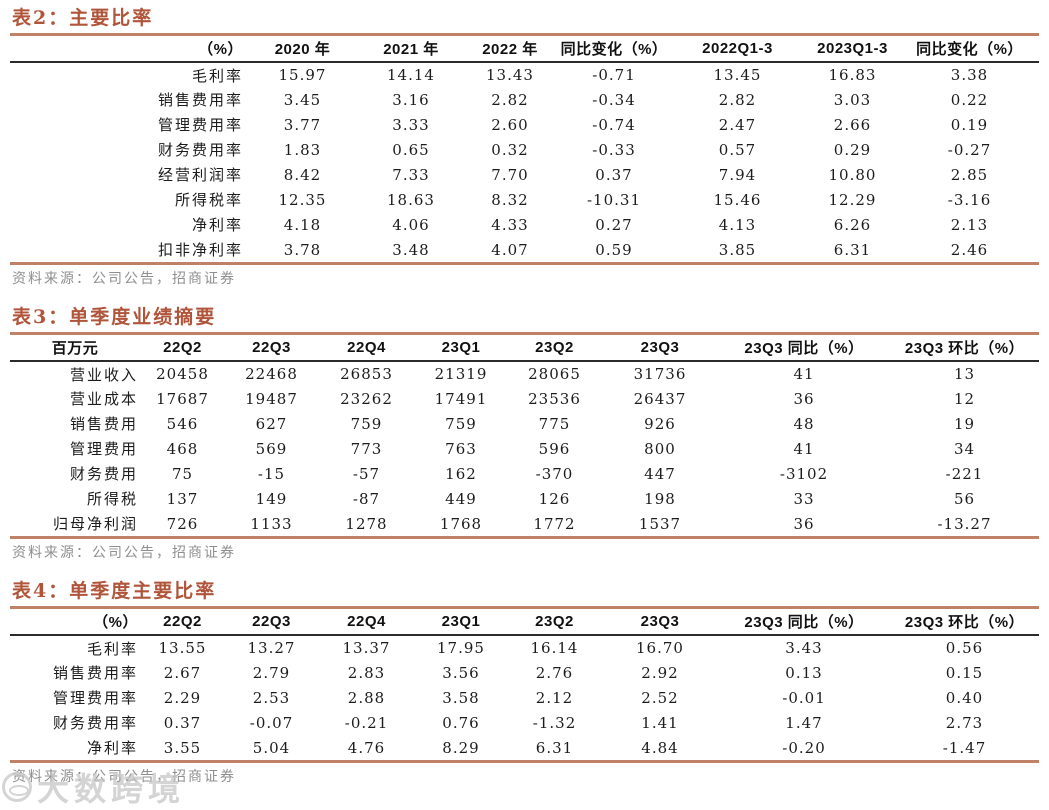 The image size is (1049, 810). I want to click on table-title: 表4：单季度主要比率, so click(114, 591).